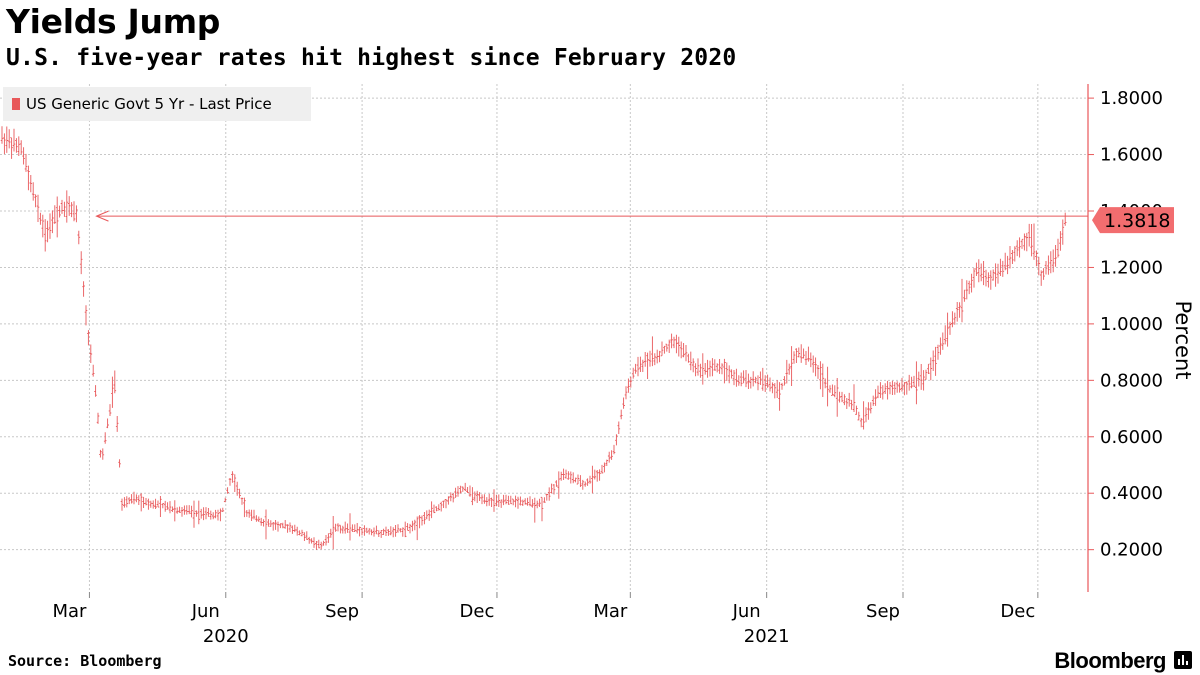 This screenshot has height=675, width=1200. What do you see at coordinates (85, 661) in the screenshot?
I see `source-note: Source: Bloomberg` at bounding box center [85, 661].